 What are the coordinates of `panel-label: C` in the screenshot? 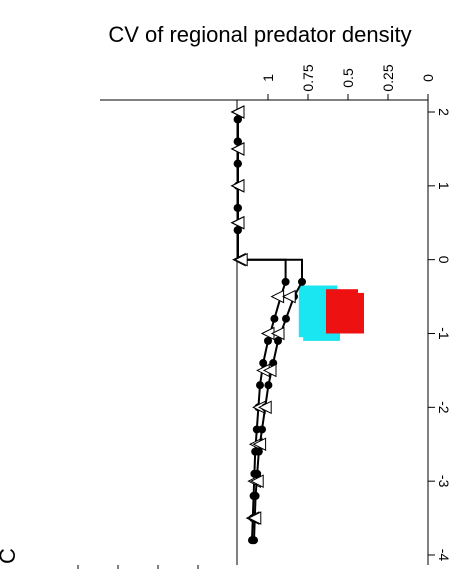 It's located at (10, 556).